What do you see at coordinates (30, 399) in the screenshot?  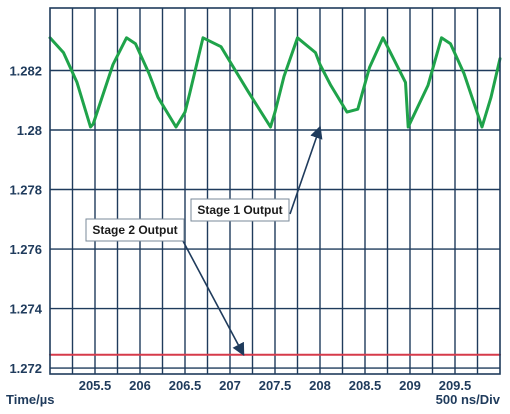 I see `x-axis-label: Time/µs` at bounding box center [30, 399].